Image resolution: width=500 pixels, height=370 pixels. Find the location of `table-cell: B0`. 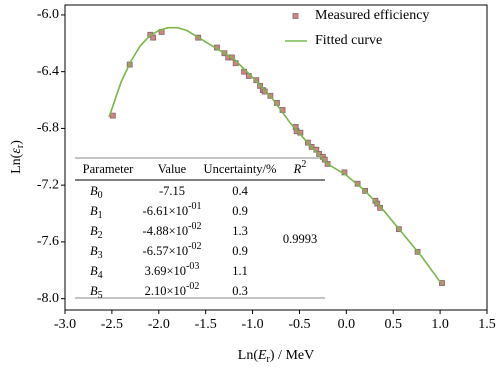

table-cell: B0 is located at coordinates (96, 192).